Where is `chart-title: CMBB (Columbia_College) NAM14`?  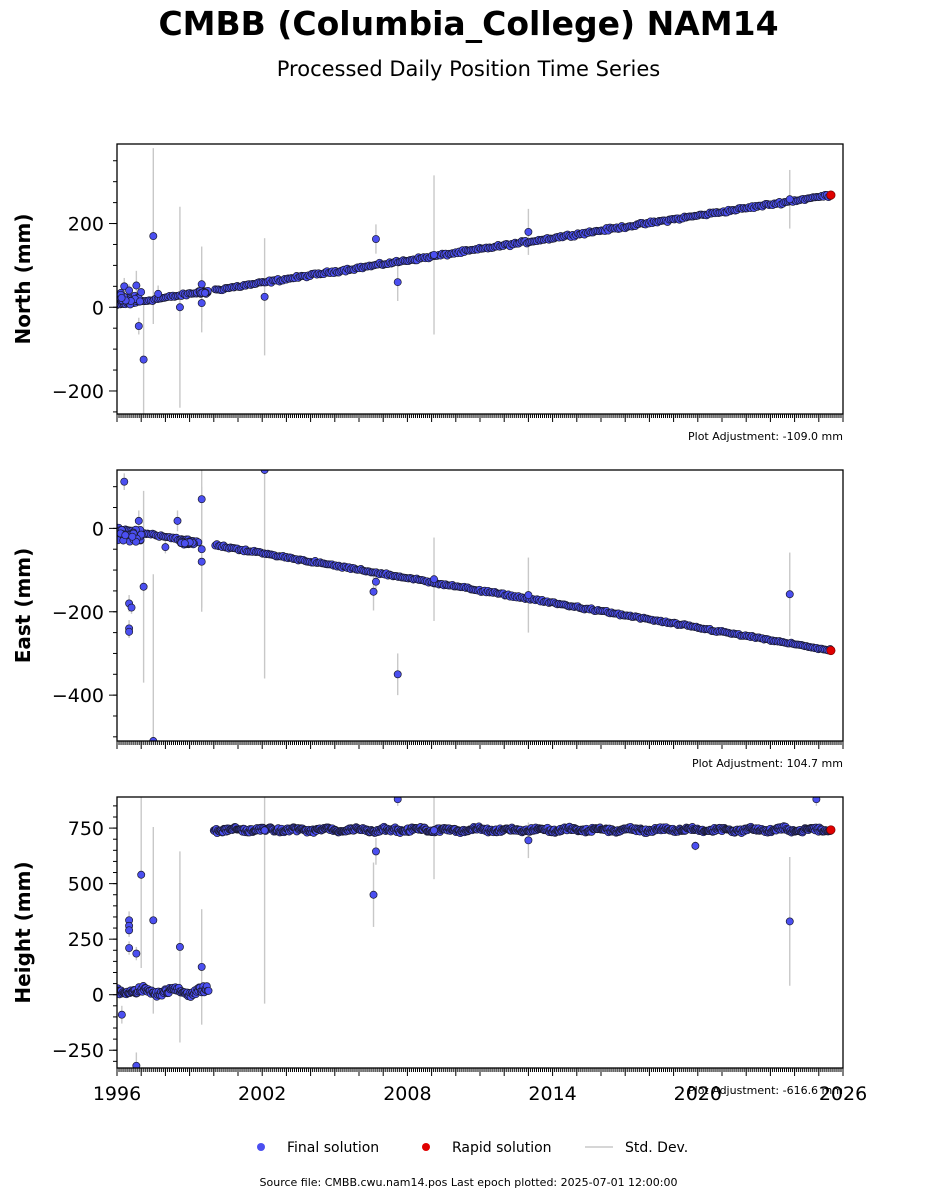
chart-title: CMBB (Columbia_College) NAM14 is located at coordinates (468, 23).